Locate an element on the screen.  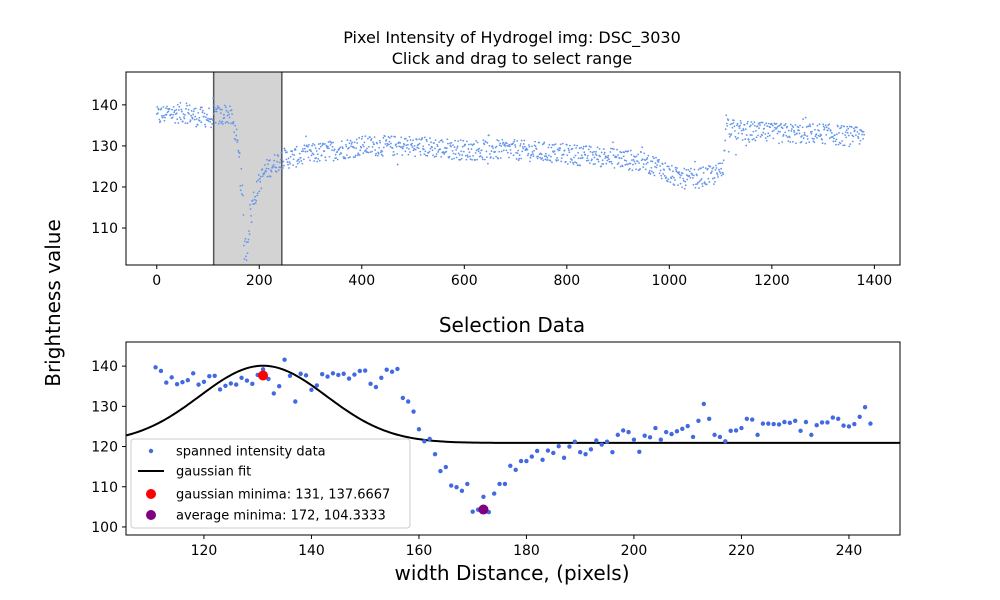
bottom-x-tick-label: 240 is located at coordinates (849, 551).